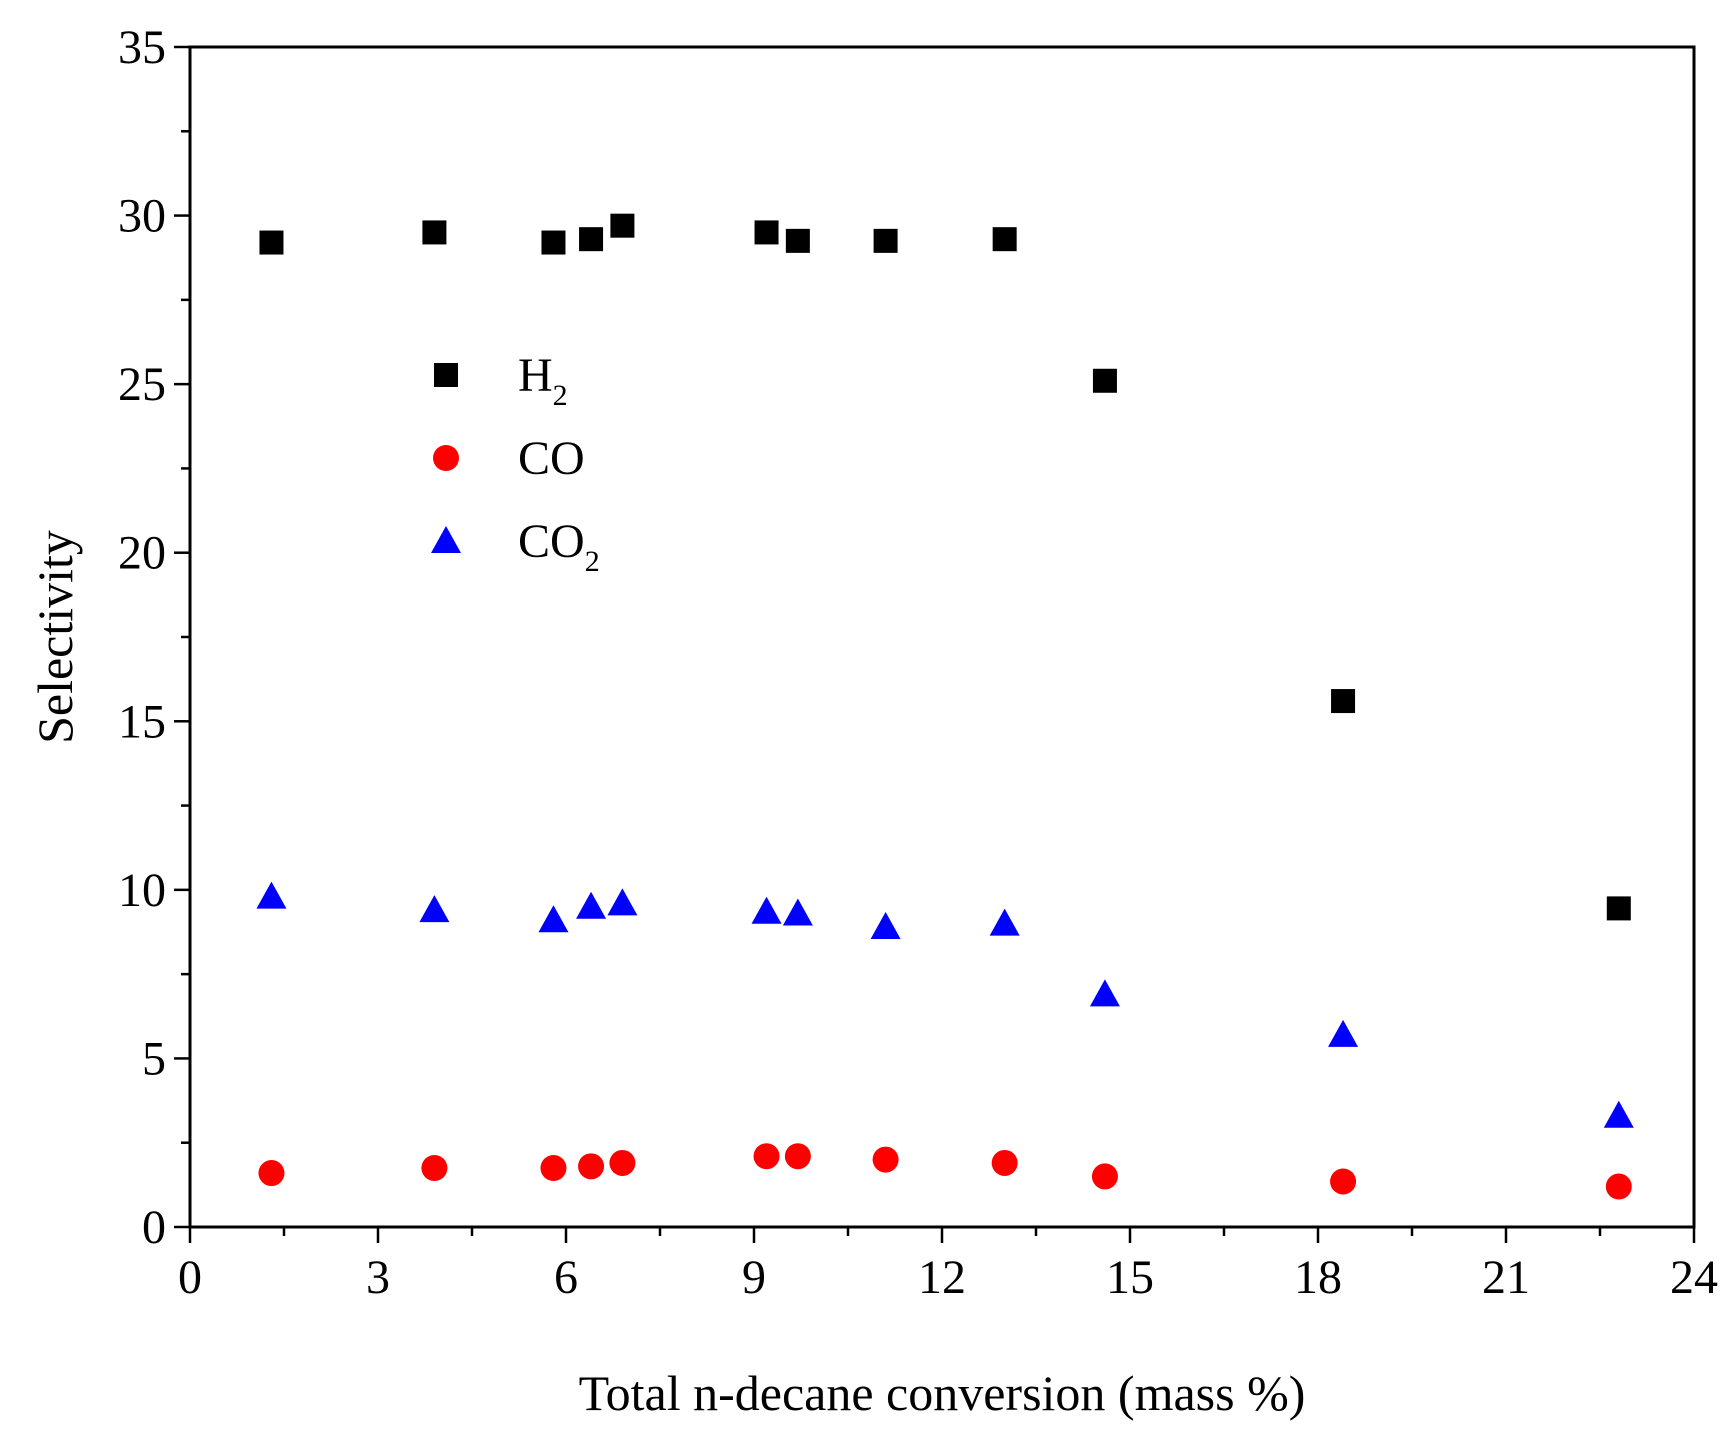 This screenshot has height=1443, width=1735. What do you see at coordinates (1130, 1277) in the screenshot?
I see `x-tick-label: 15` at bounding box center [1130, 1277].